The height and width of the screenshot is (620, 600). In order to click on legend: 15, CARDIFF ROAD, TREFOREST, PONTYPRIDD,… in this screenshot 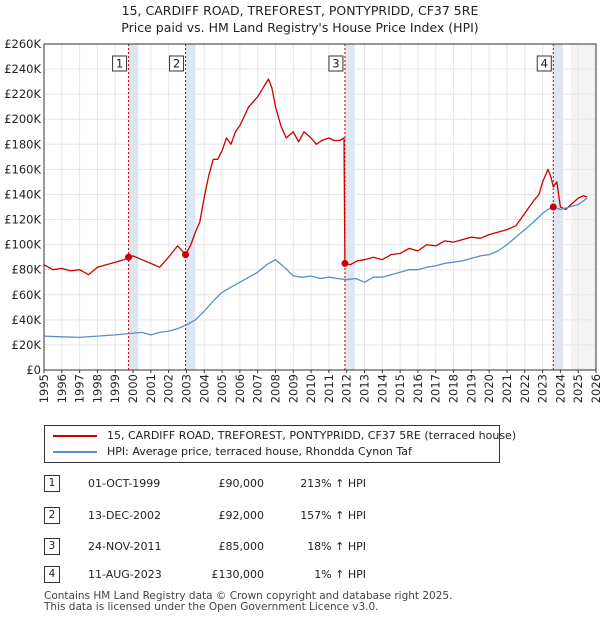, I will do `click(280, 444)`.